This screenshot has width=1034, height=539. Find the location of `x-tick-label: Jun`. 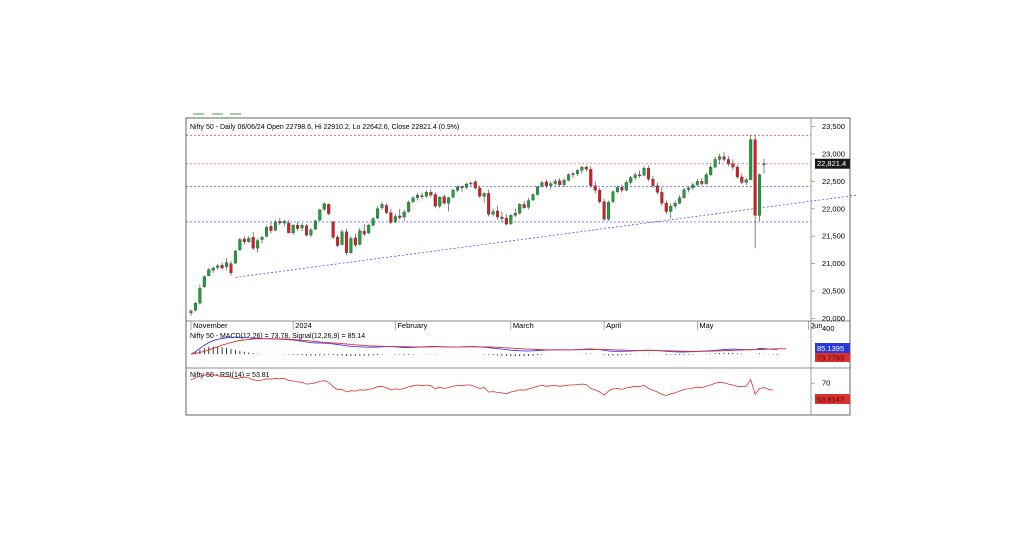

x-tick-label: Jun is located at coordinates (816, 325).